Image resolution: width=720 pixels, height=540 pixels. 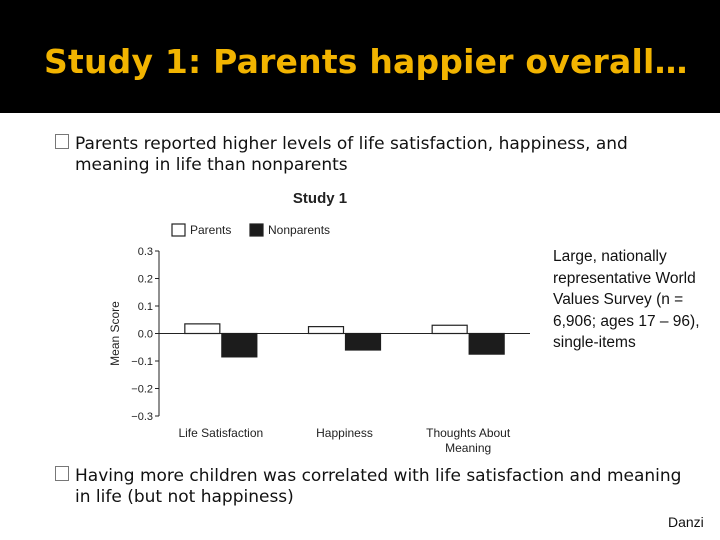 I want to click on y-tick-label: 0.2, so click(x=145, y=280).